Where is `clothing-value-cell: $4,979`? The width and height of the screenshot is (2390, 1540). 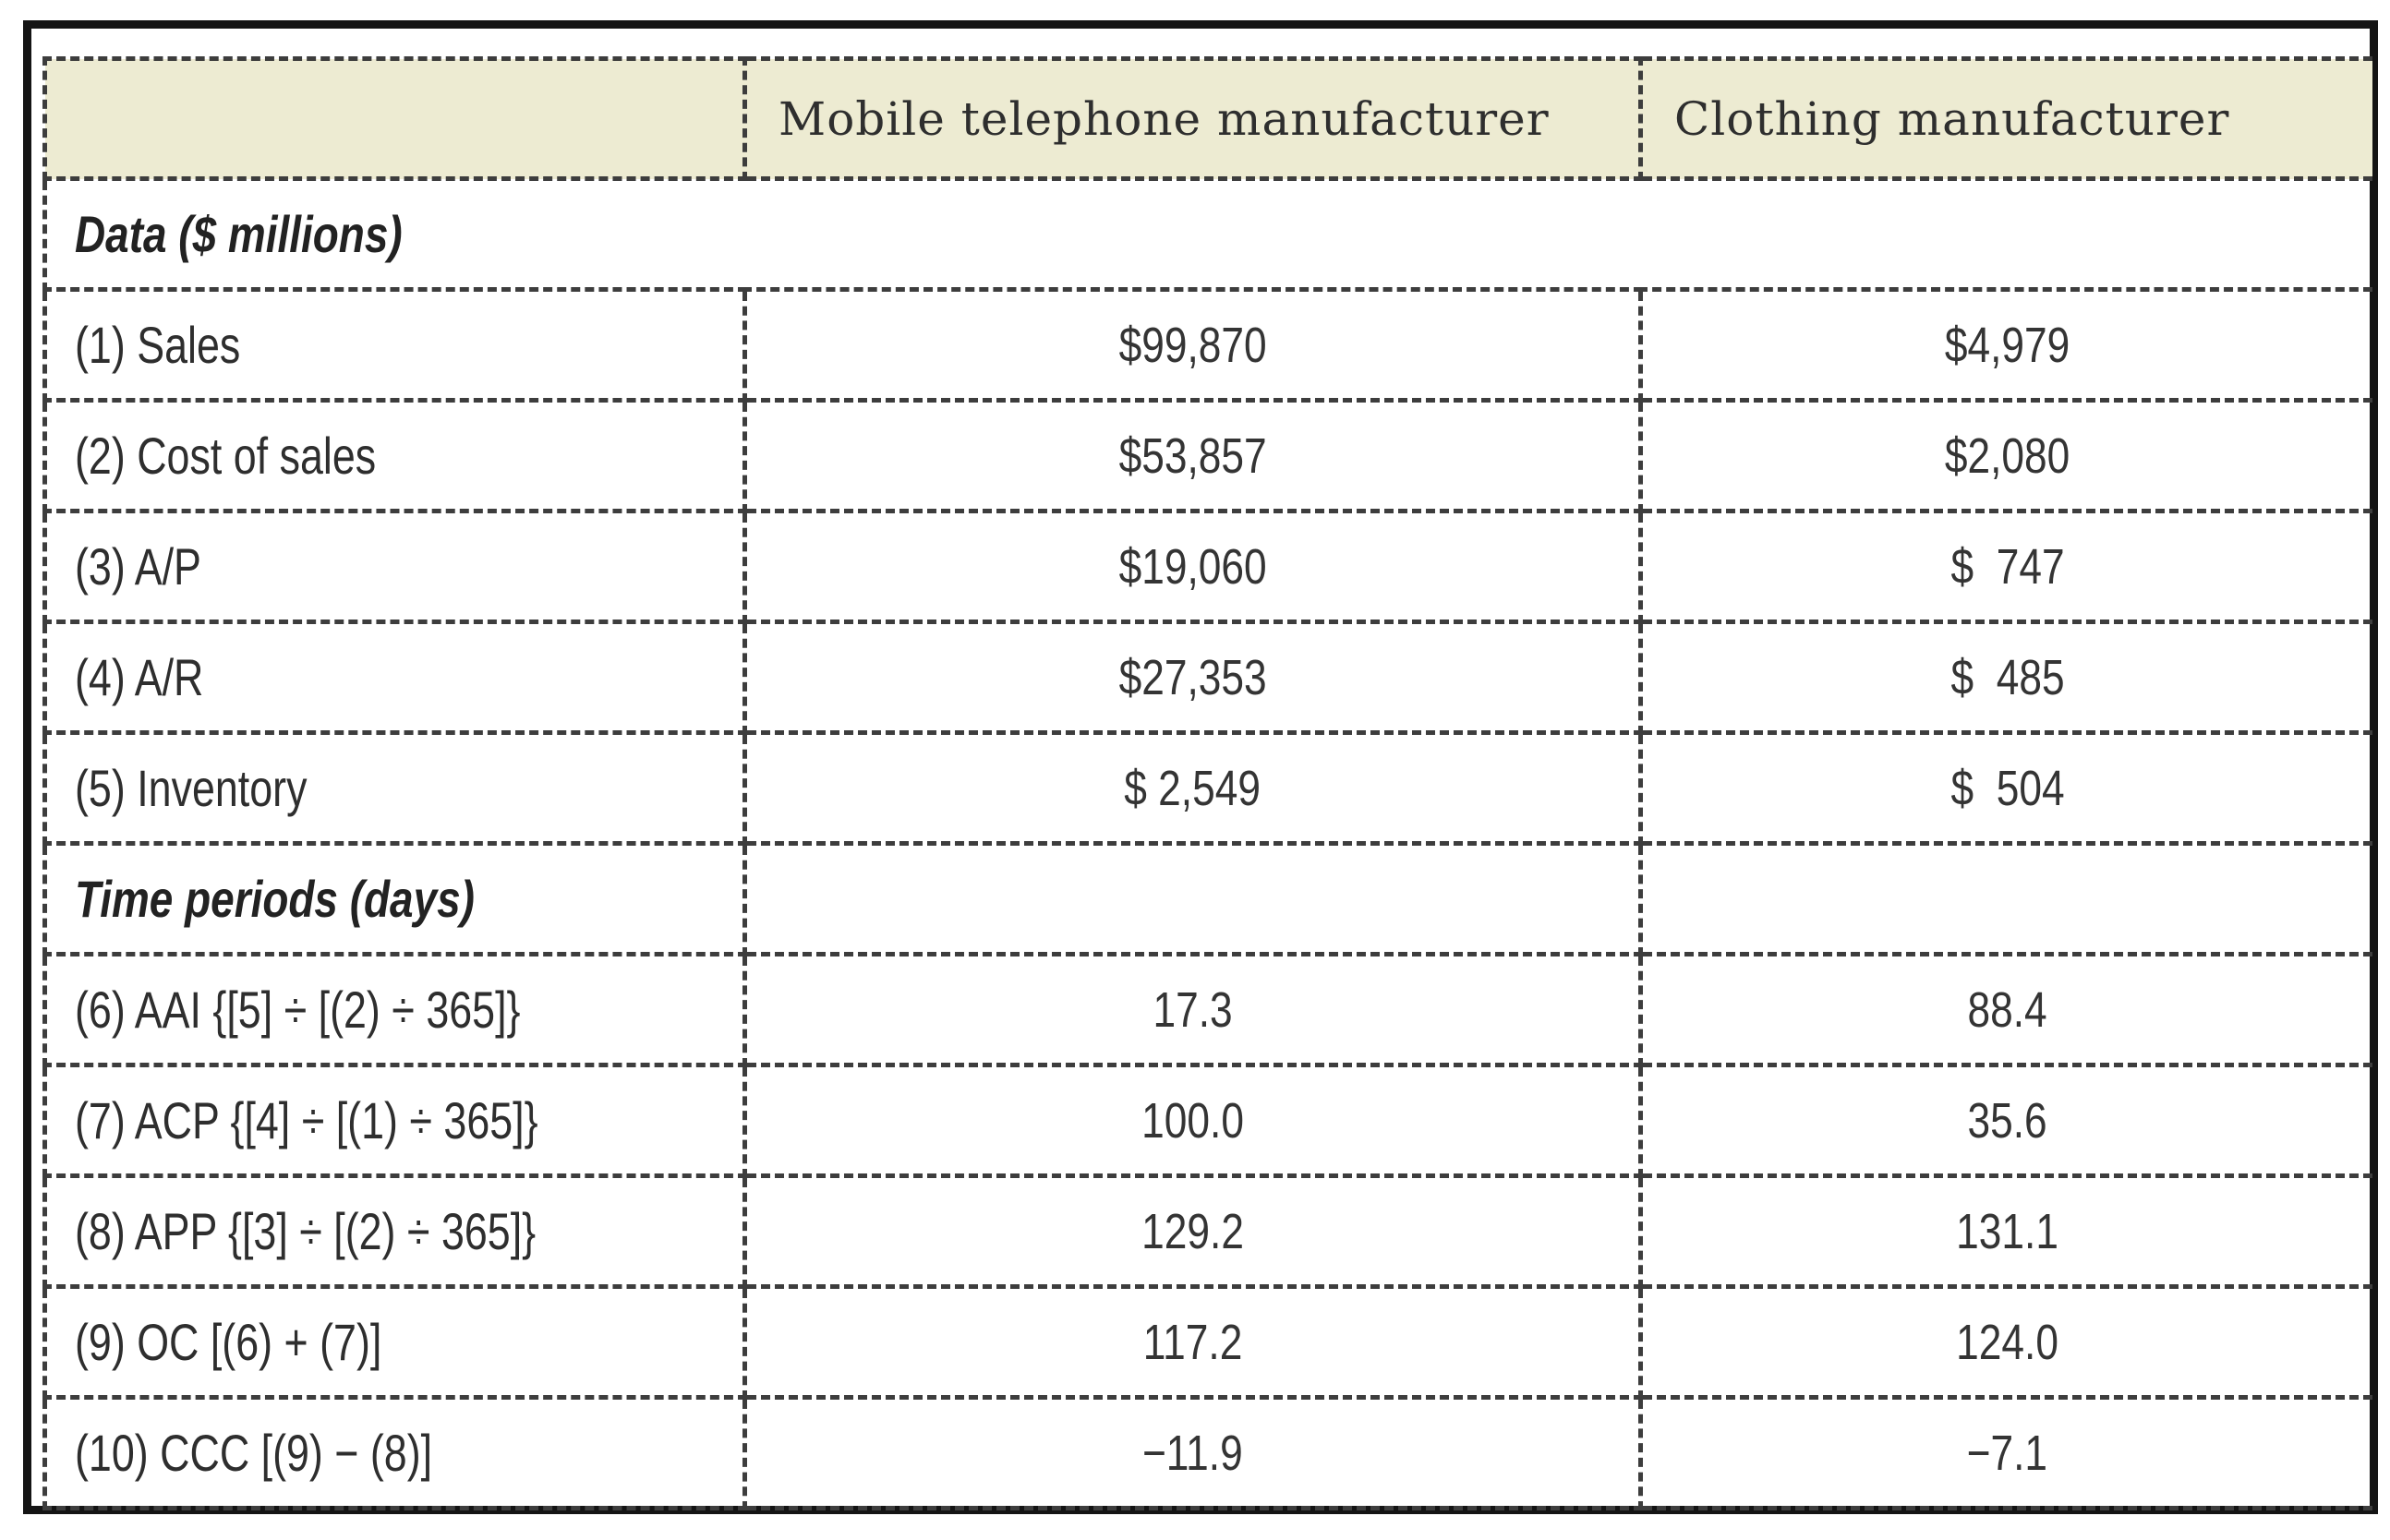 clothing-value-cell: $4,979 is located at coordinates (2005, 345).